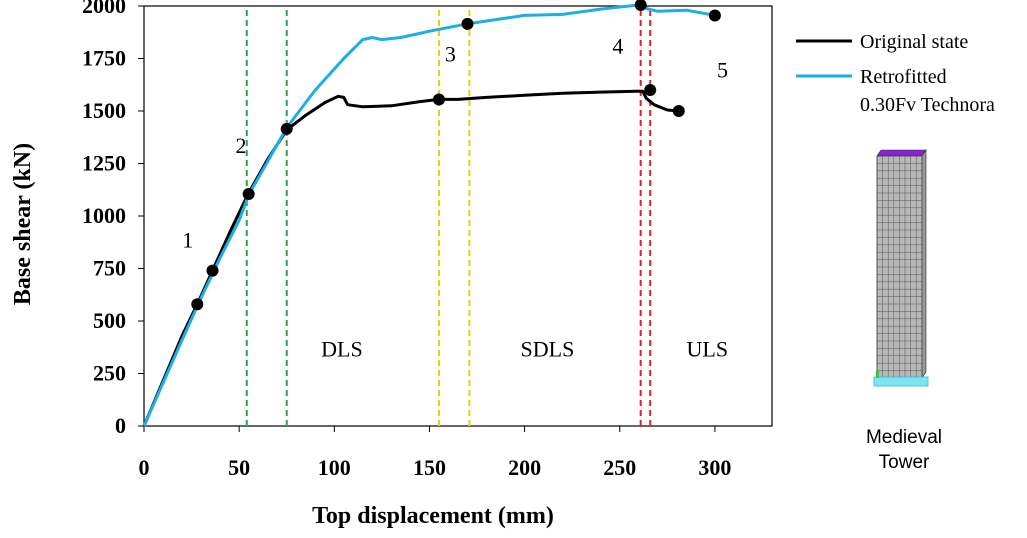 The image size is (1027, 538). I want to click on x-tick-label-3: 150, so click(429, 467).